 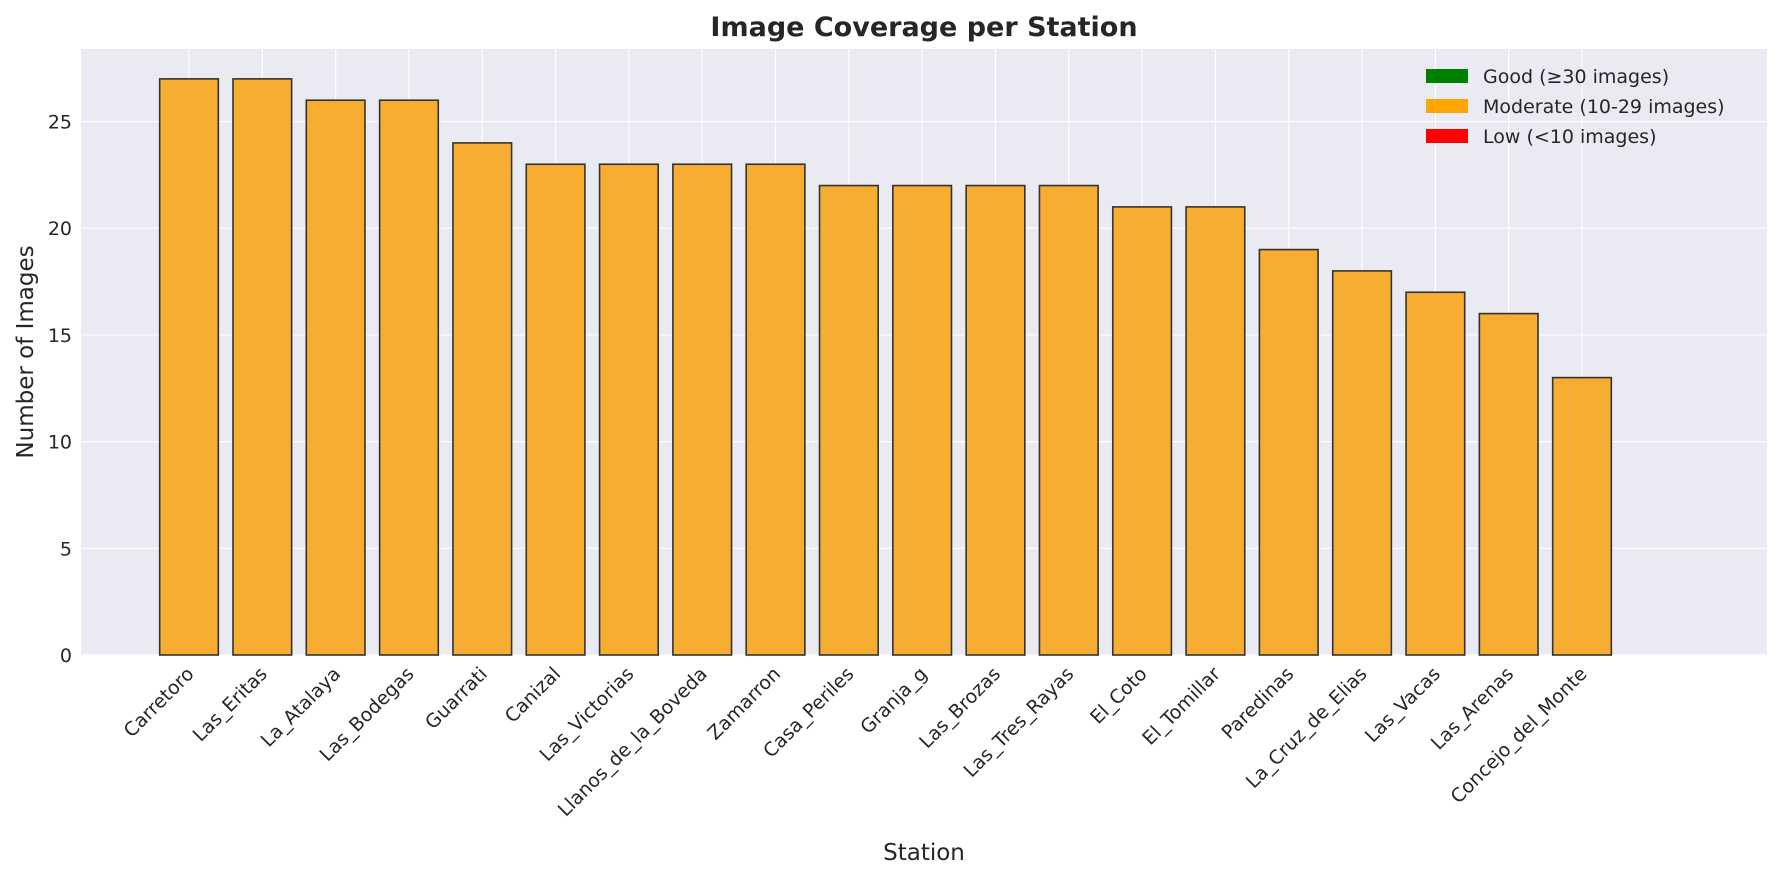 What do you see at coordinates (60, 443) in the screenshot?
I see `y-tick-label: 10` at bounding box center [60, 443].